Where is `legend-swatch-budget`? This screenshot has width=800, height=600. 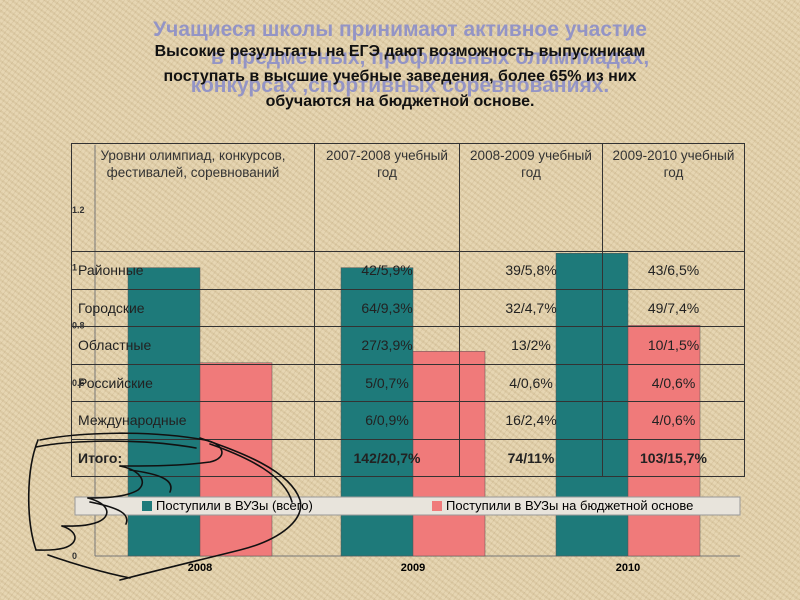 legend-swatch-budget is located at coordinates (437, 506).